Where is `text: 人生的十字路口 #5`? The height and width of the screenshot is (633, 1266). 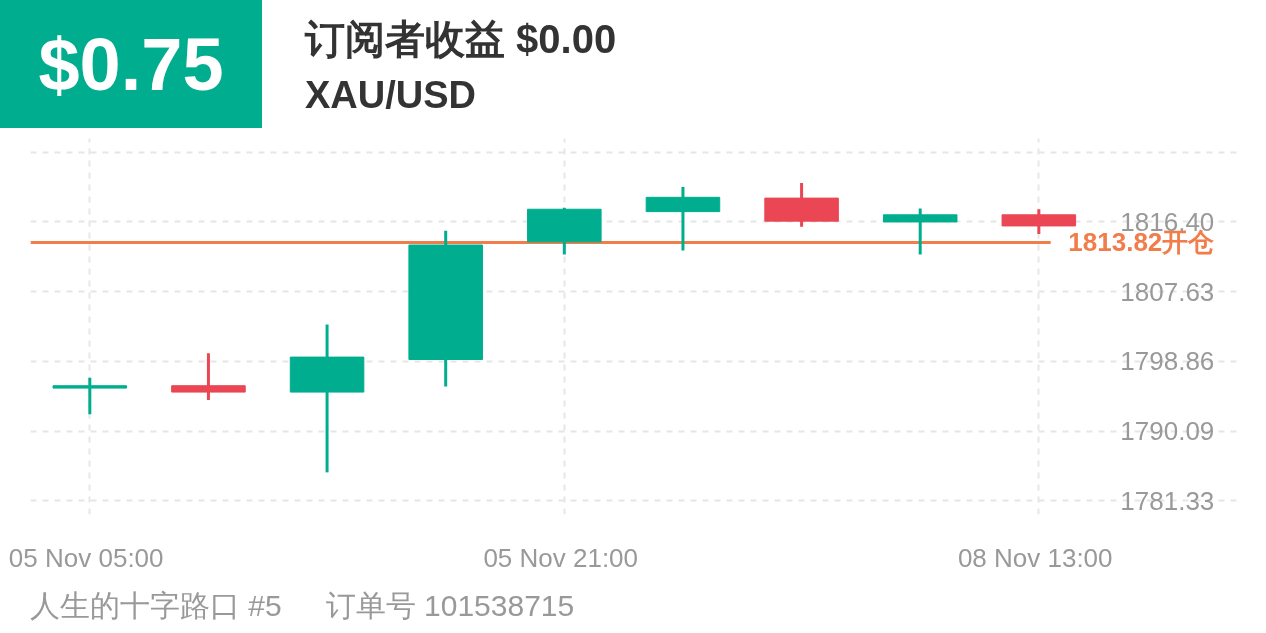
text: 人生的十字路口 #5 is located at coordinates (156, 605).